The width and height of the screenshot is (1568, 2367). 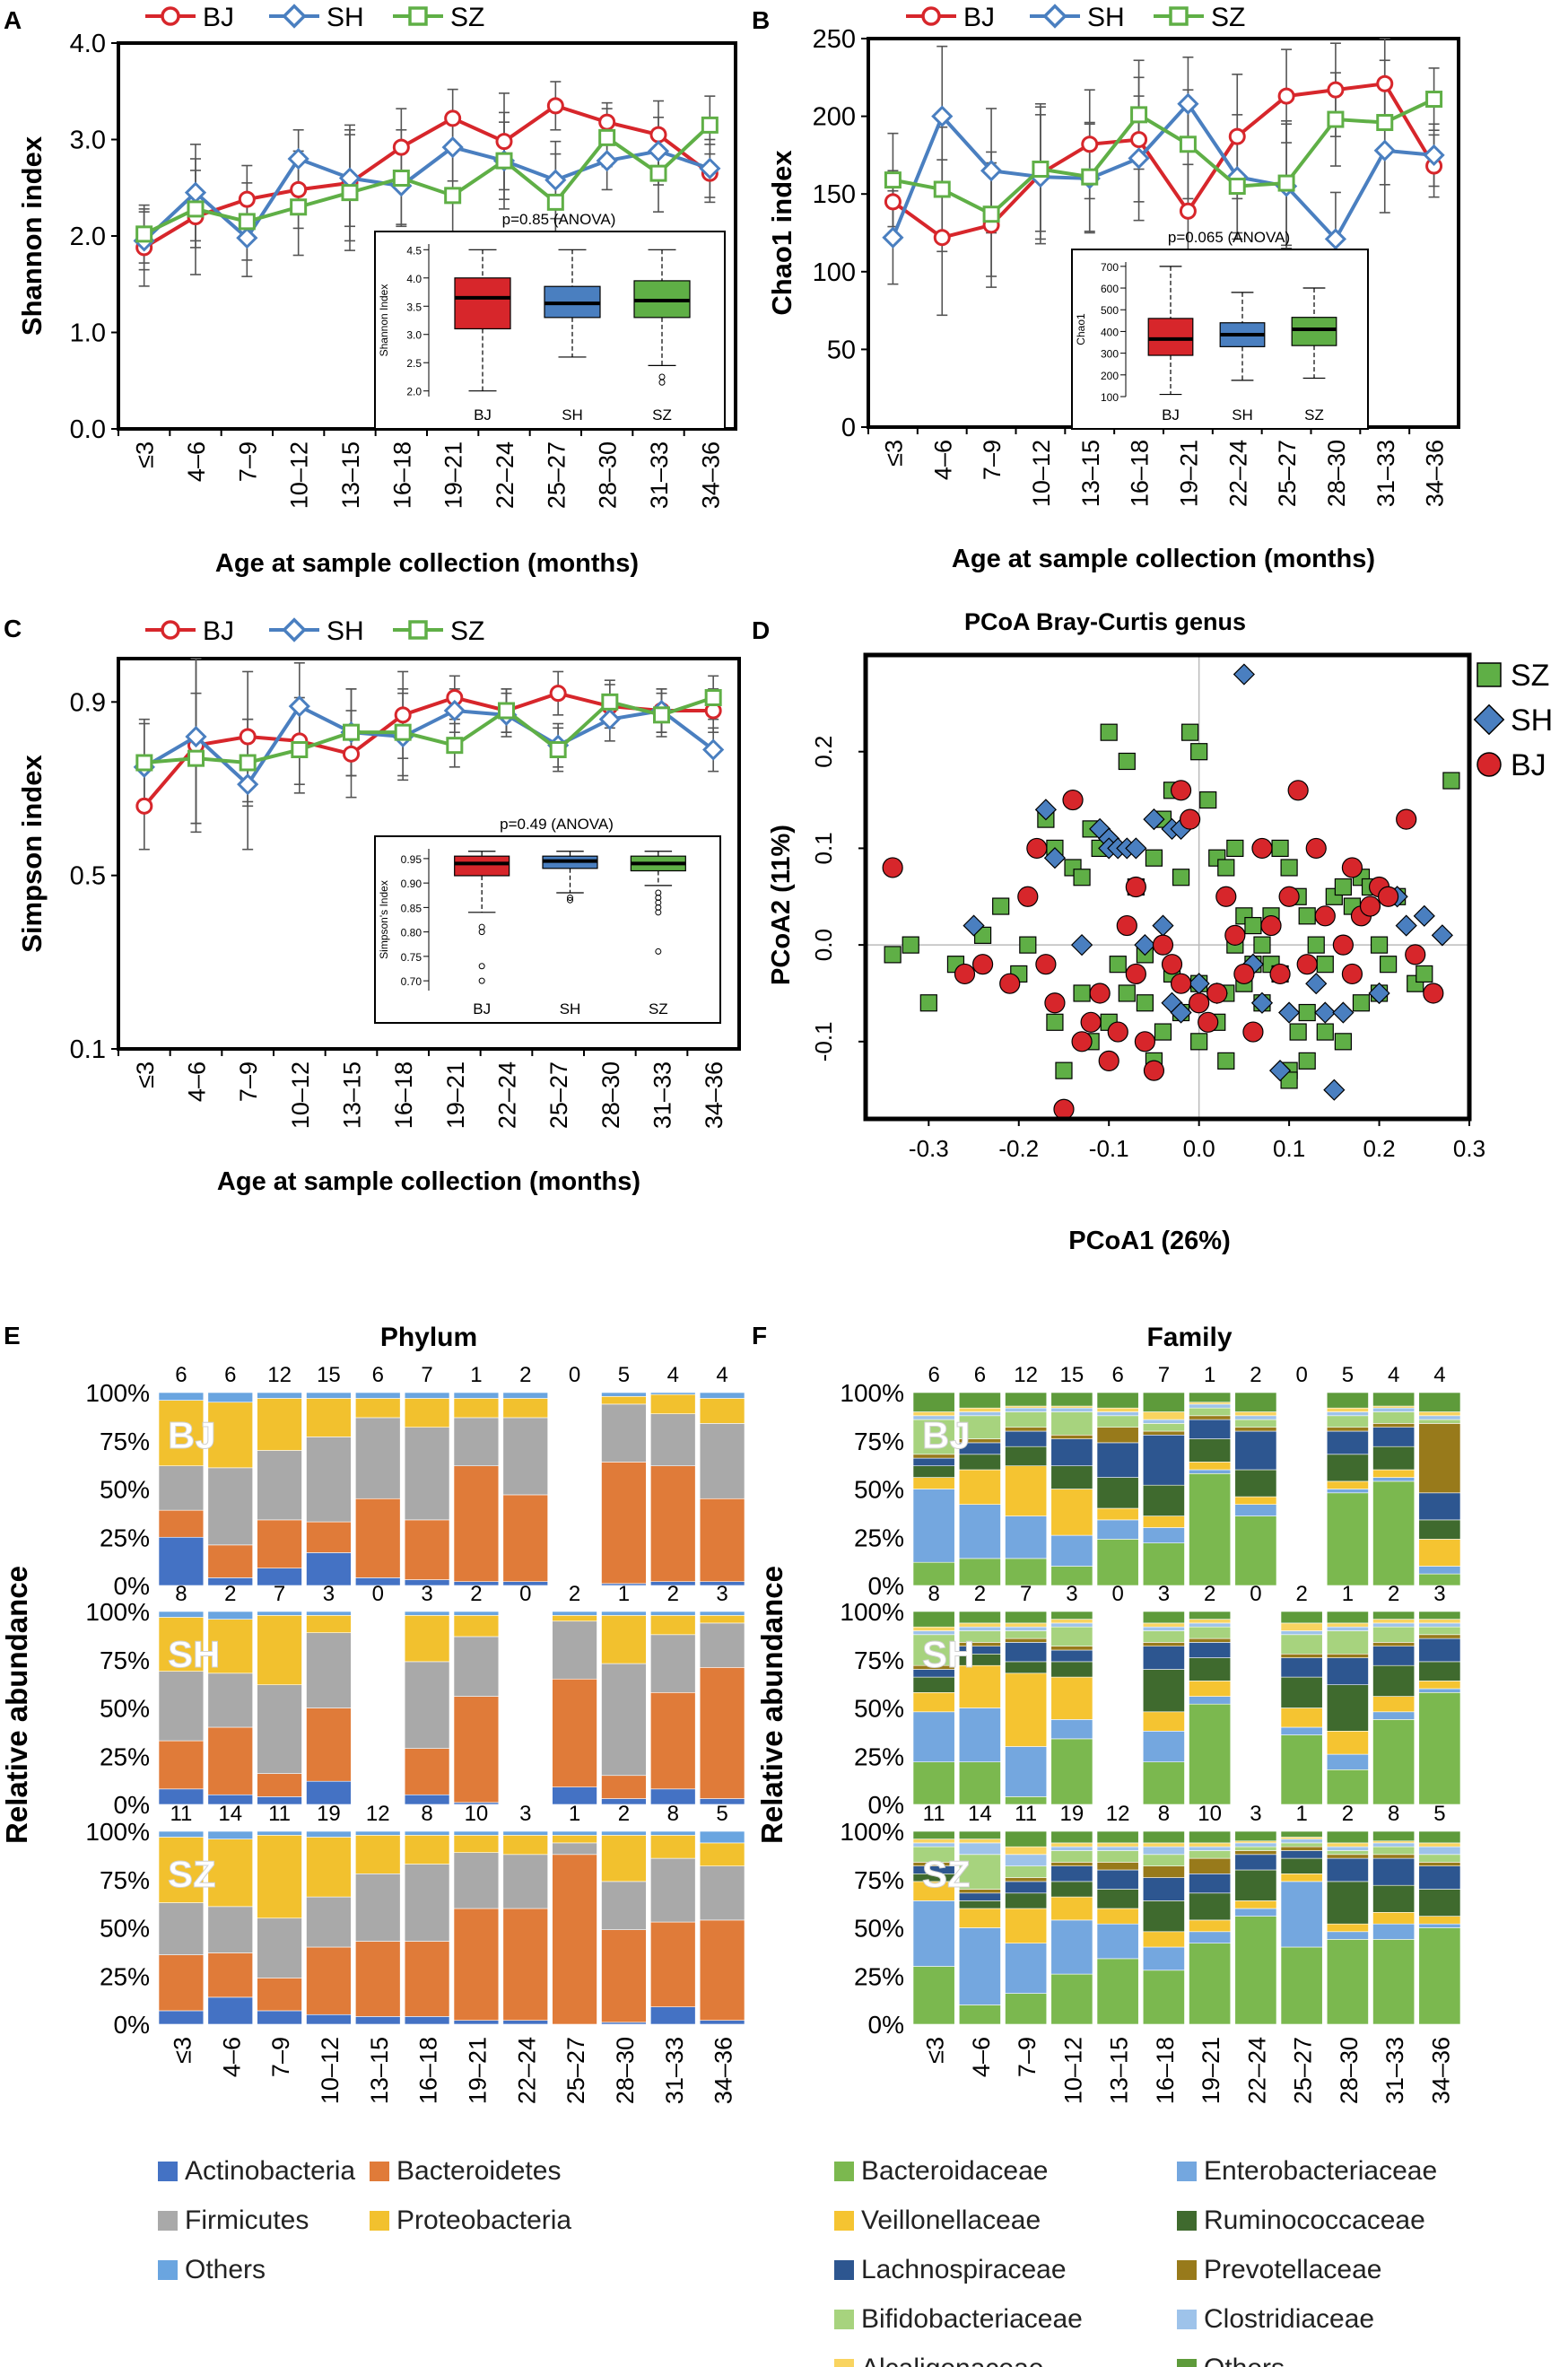 I want to click on x-tick-label: 7–9, so click(x=280, y=2057).